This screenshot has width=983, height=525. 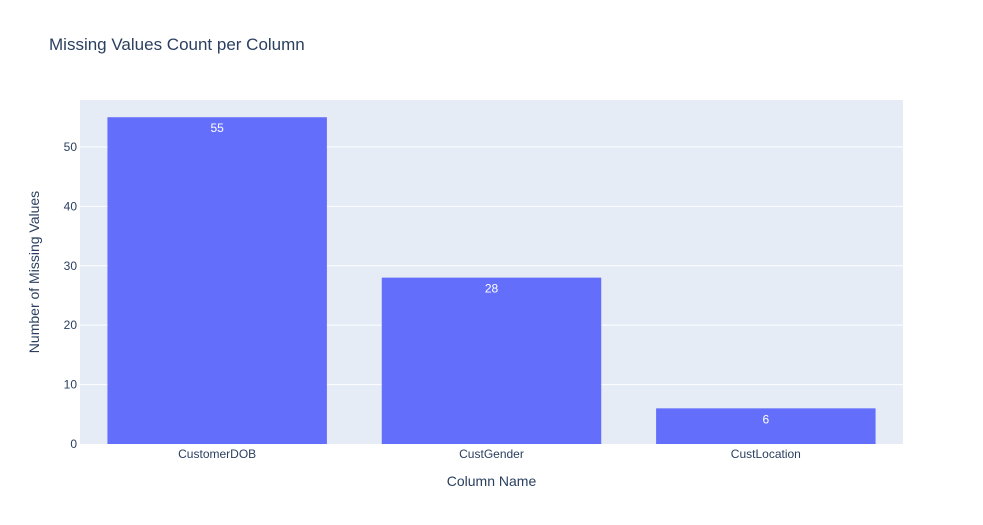 What do you see at coordinates (71, 325) in the screenshot?
I see `y-tick-label: 20` at bounding box center [71, 325].